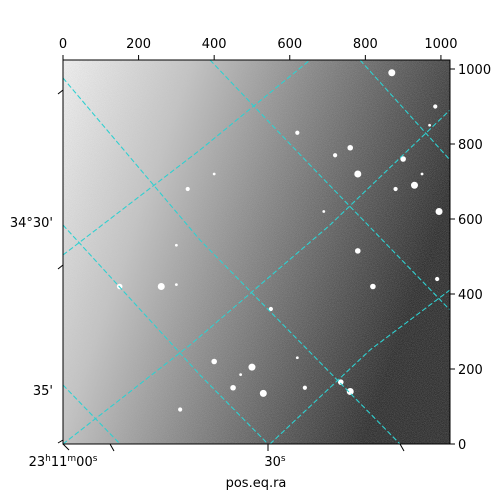 This screenshot has height=500, width=500. I want to click on top-tick-label-1000: 1000, so click(440, 44).